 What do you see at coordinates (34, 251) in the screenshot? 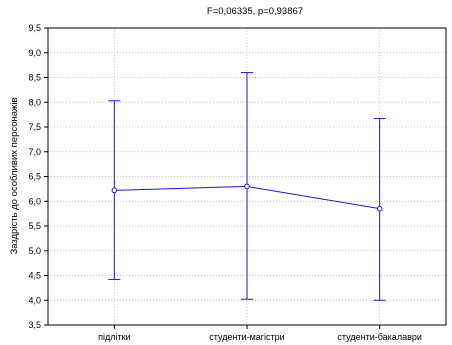
I see `y-tick-label: 5,0` at bounding box center [34, 251].